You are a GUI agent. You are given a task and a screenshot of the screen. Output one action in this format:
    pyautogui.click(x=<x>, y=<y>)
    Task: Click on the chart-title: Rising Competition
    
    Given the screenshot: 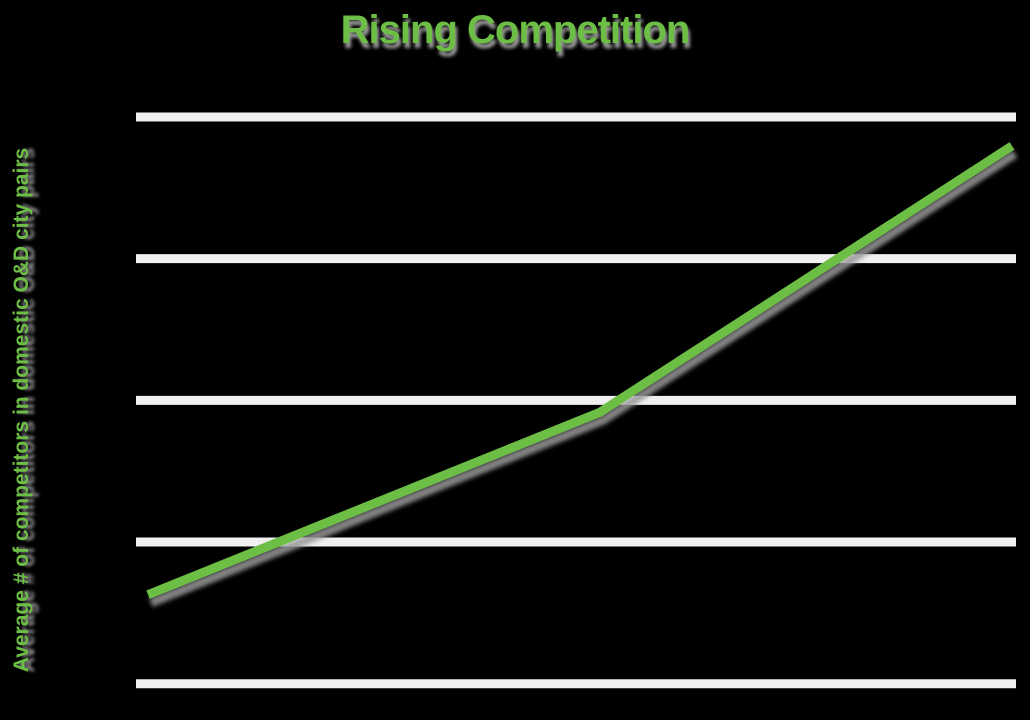 What is the action you would take?
    pyautogui.click(x=515, y=30)
    